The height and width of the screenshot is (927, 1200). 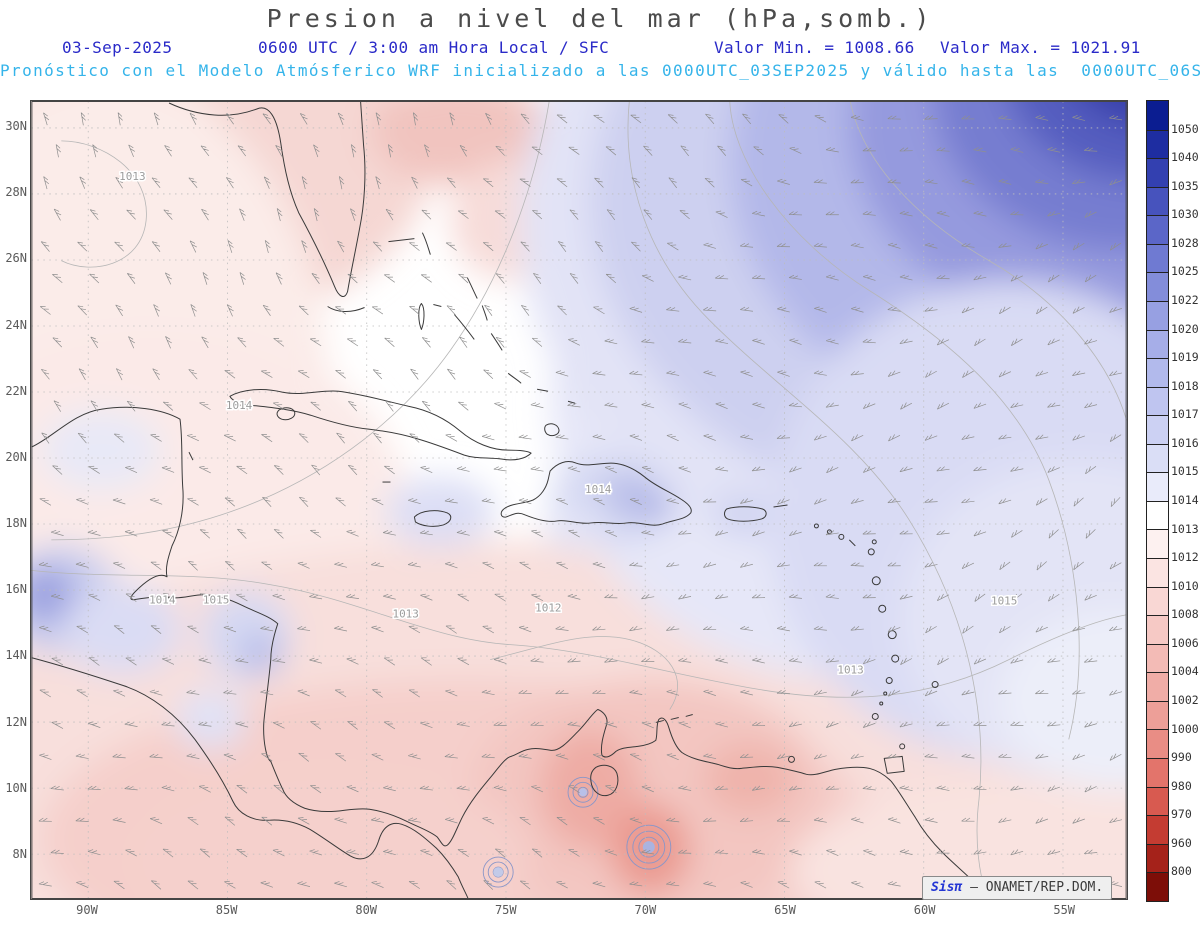 I want to click on coast-jamaica, so click(x=432, y=518).